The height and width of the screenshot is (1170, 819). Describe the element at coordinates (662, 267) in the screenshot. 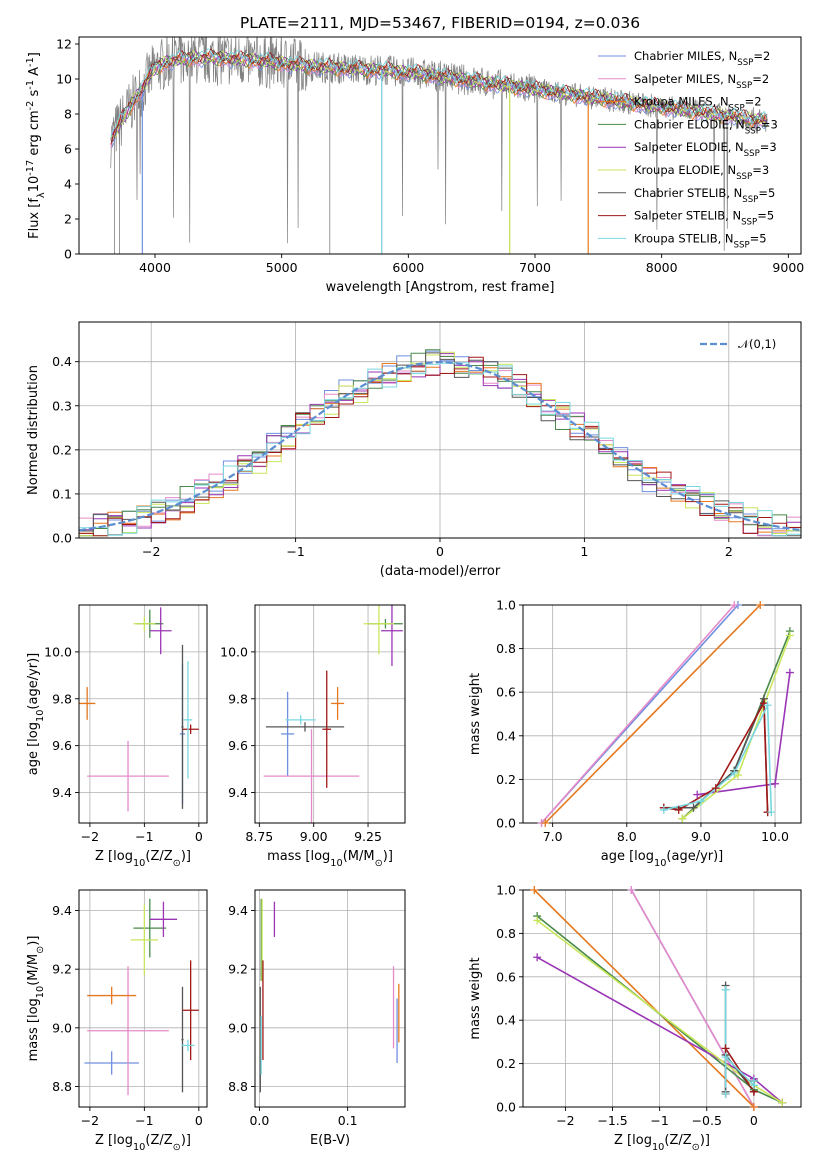

I see `x-tick-label: 8000` at that location.